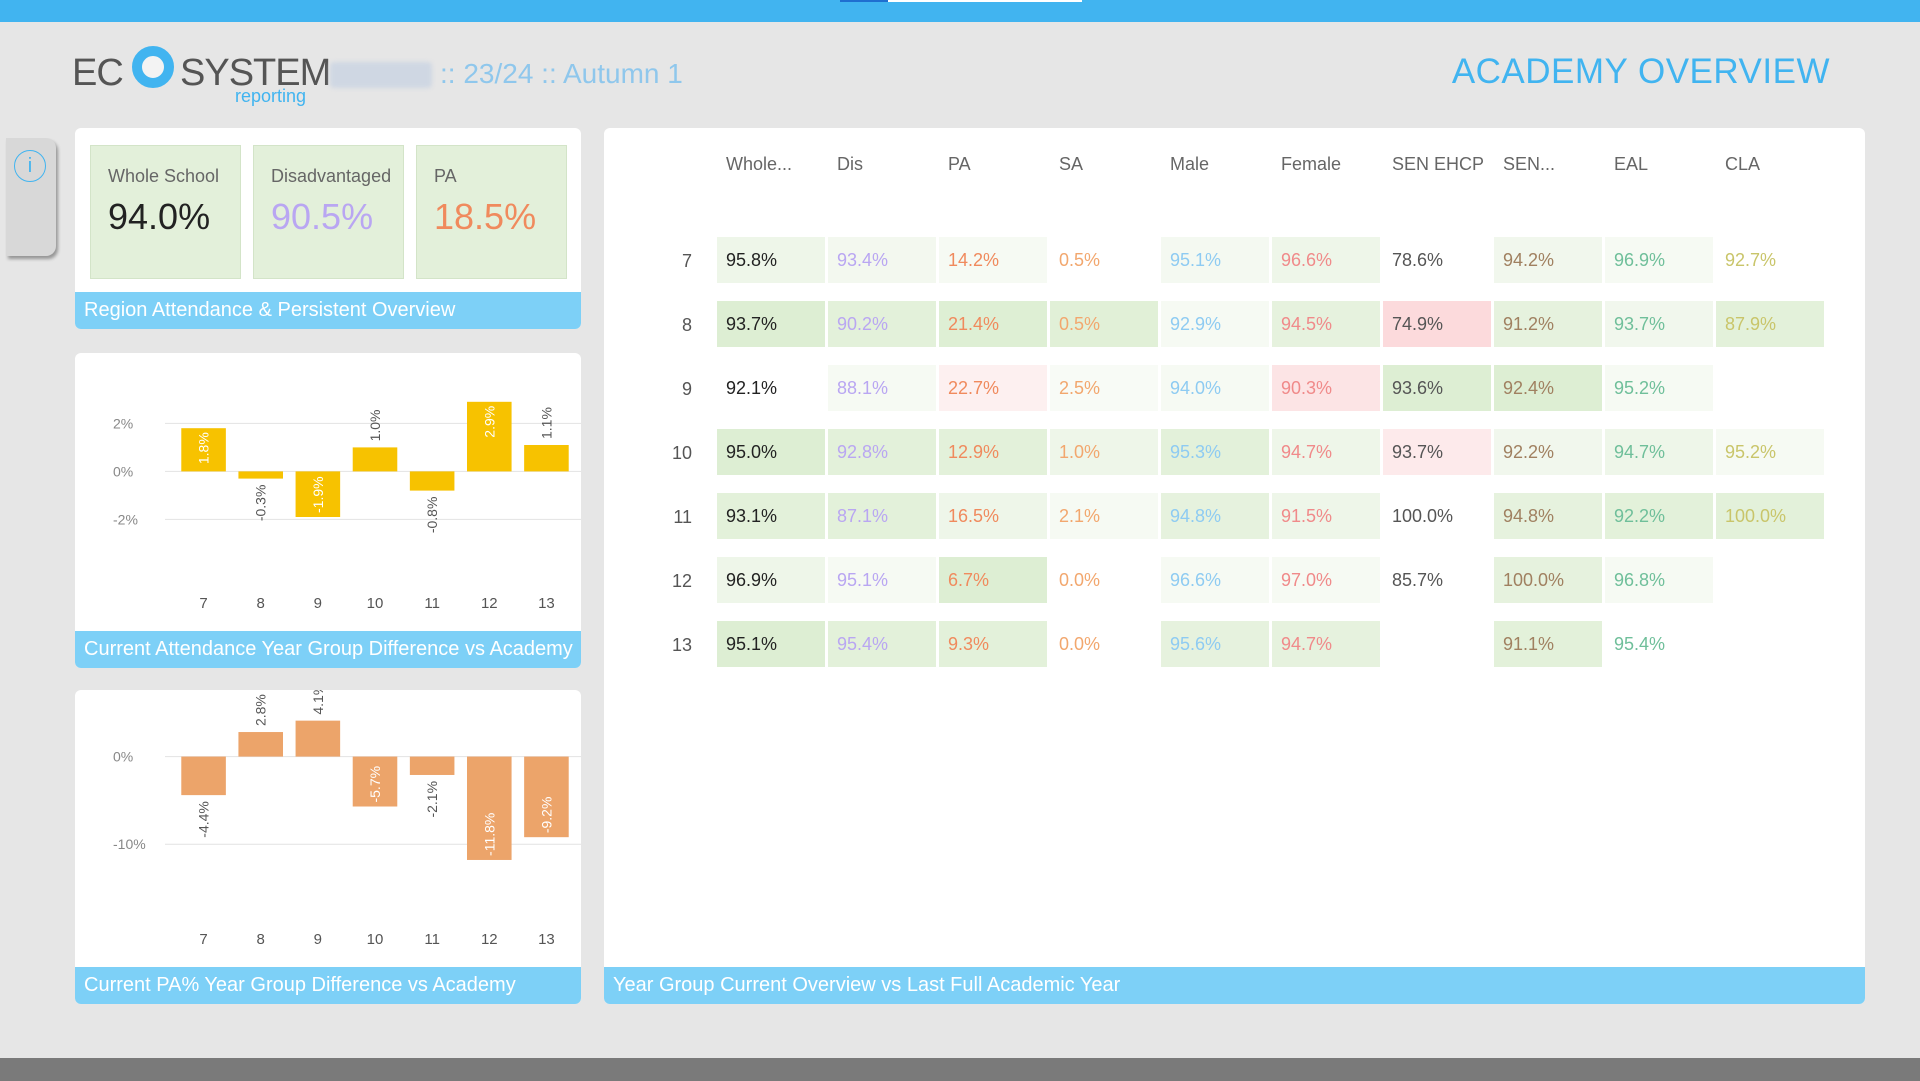 This screenshot has height=1081, width=1920. Describe the element at coordinates (1326, 580) in the screenshot. I see `table-cell: 97.0%` at that location.